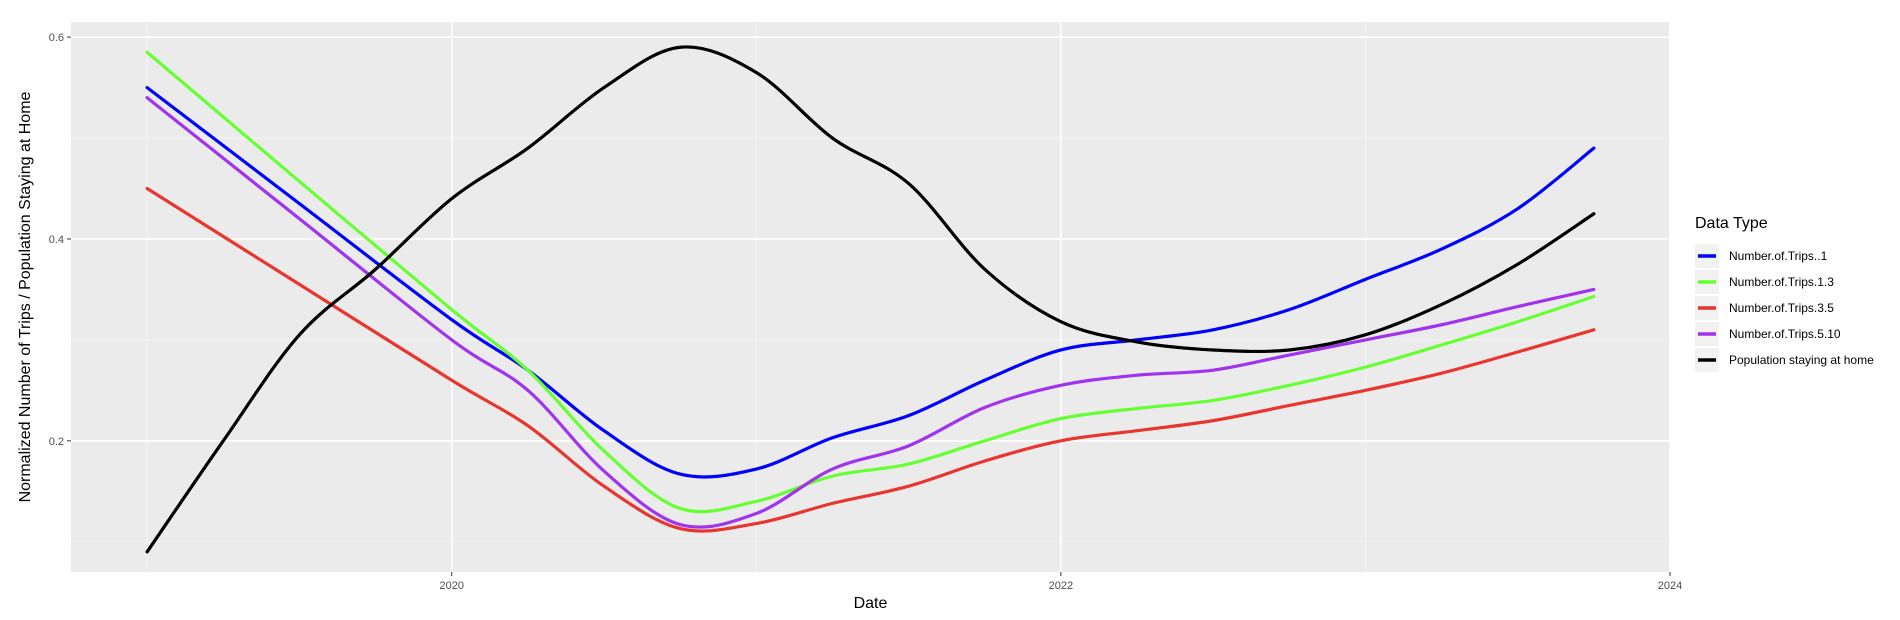  What do you see at coordinates (1785, 334) in the screenshot?
I see `legend-item-label: Number.of.Trips.5.10` at bounding box center [1785, 334].